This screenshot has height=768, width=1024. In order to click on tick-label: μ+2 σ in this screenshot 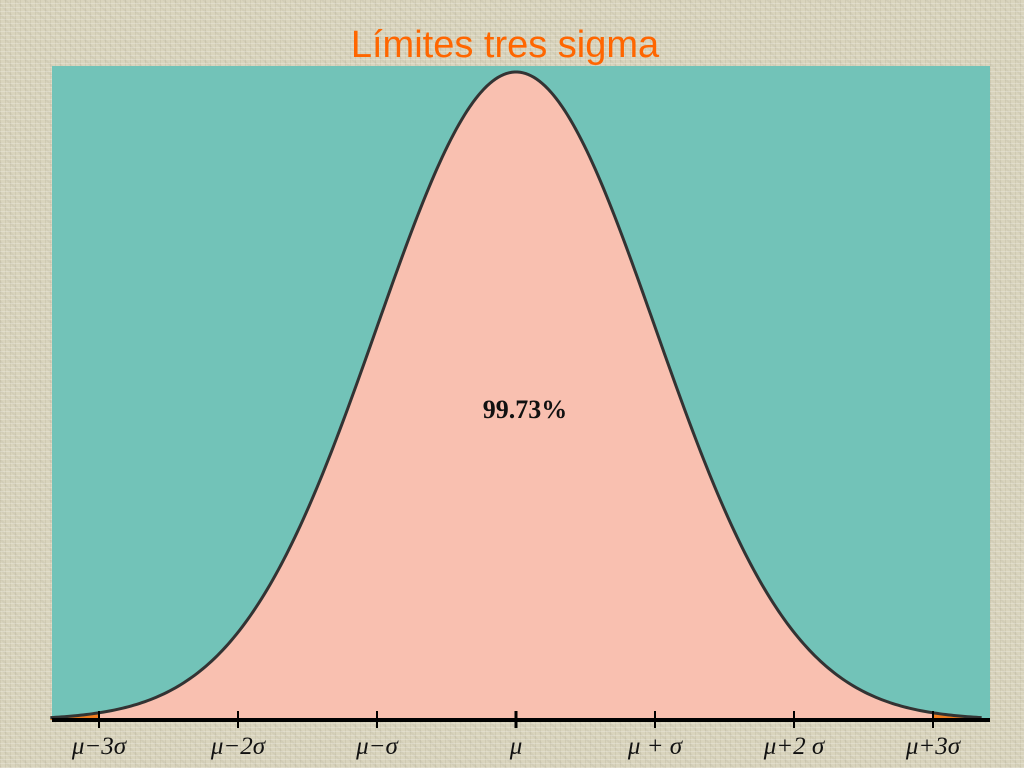, I will do `click(794, 746)`.